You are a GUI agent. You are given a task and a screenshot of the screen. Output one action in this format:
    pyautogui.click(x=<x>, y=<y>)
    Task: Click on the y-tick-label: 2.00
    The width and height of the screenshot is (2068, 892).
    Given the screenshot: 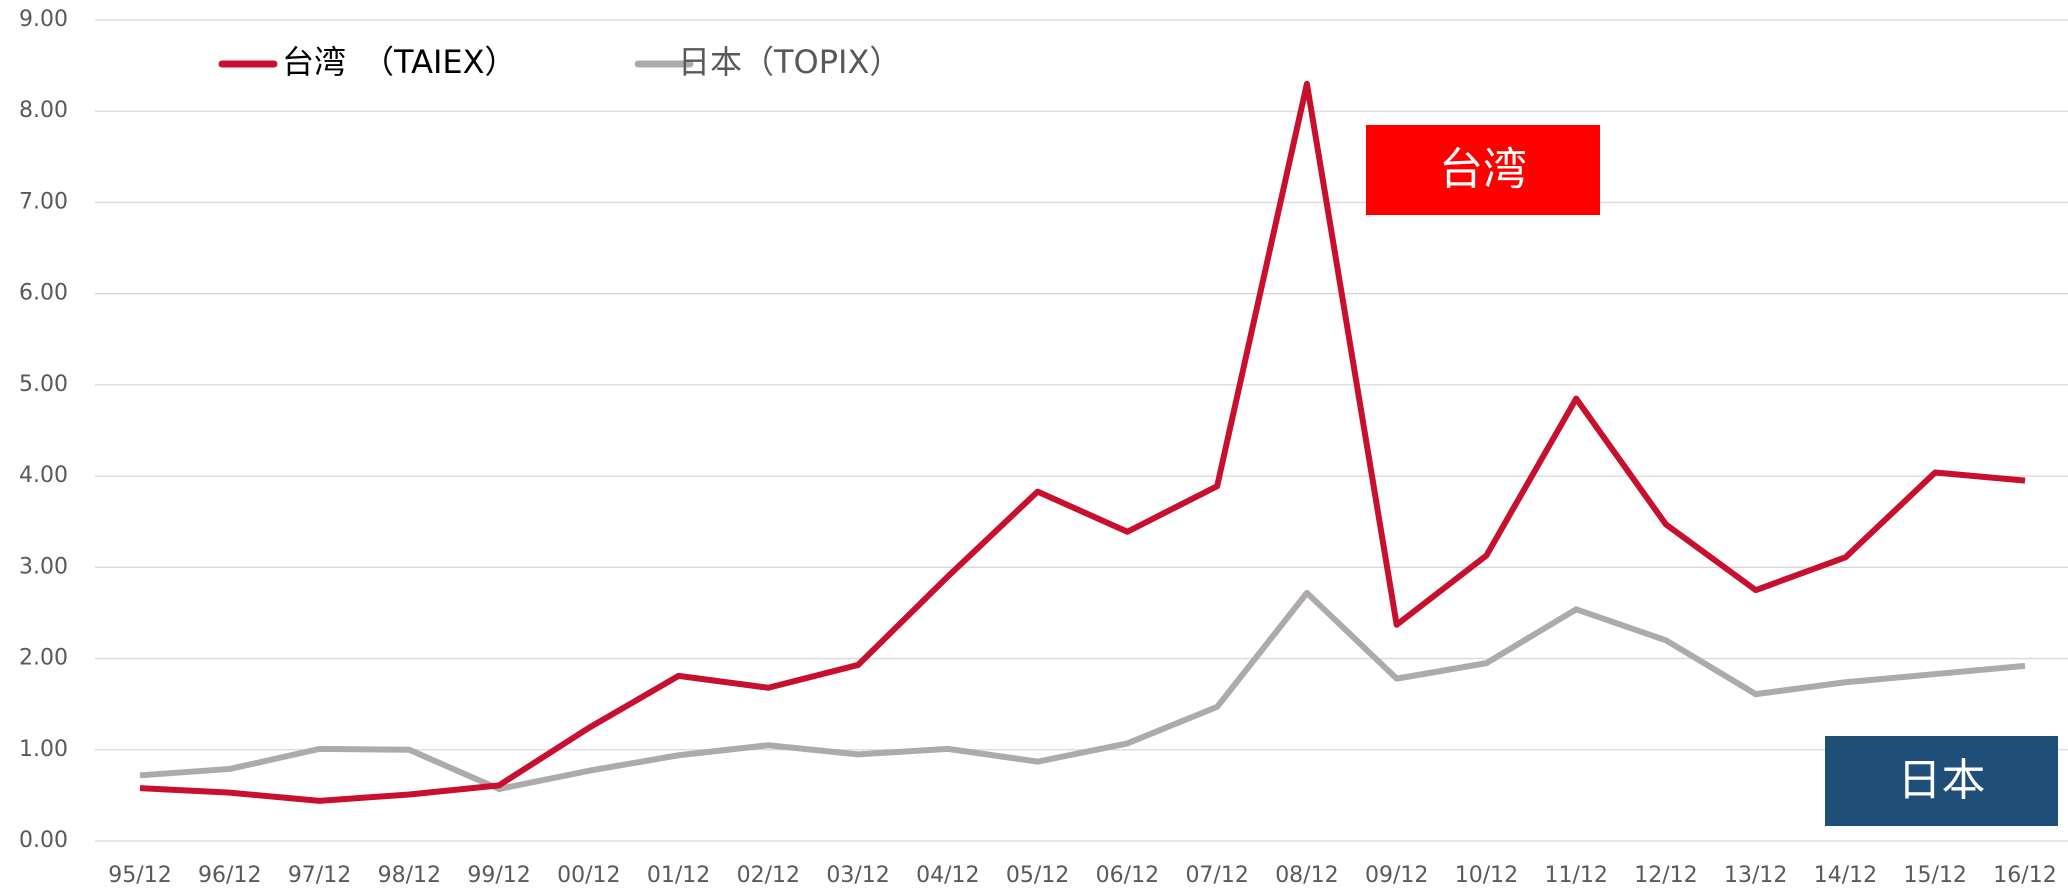 What is the action you would take?
    pyautogui.click(x=43, y=658)
    